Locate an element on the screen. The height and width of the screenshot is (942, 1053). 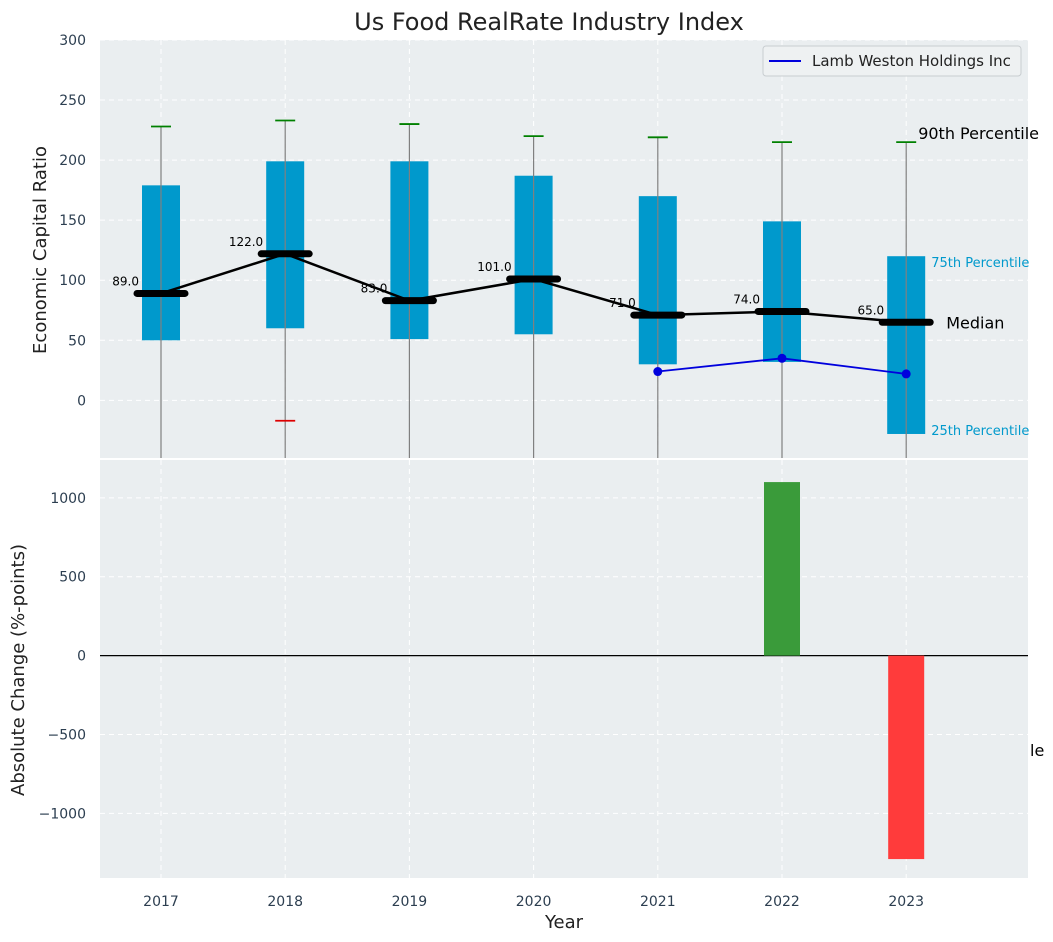
x-tick-label-2021: 2021 is located at coordinates (658, 902).